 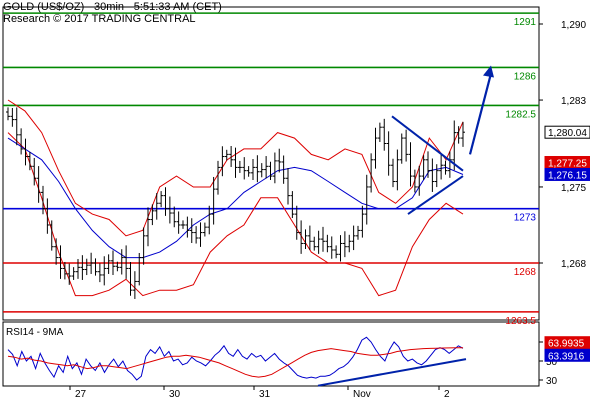 What do you see at coordinates (35, 332) in the screenshot?
I see `rsi-panel-title: RSI14 - 9MA` at bounding box center [35, 332].